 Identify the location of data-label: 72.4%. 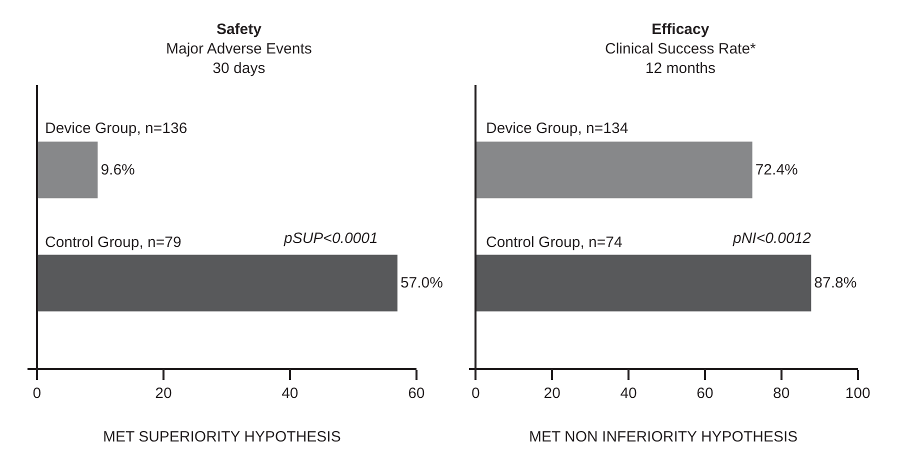
(776, 169).